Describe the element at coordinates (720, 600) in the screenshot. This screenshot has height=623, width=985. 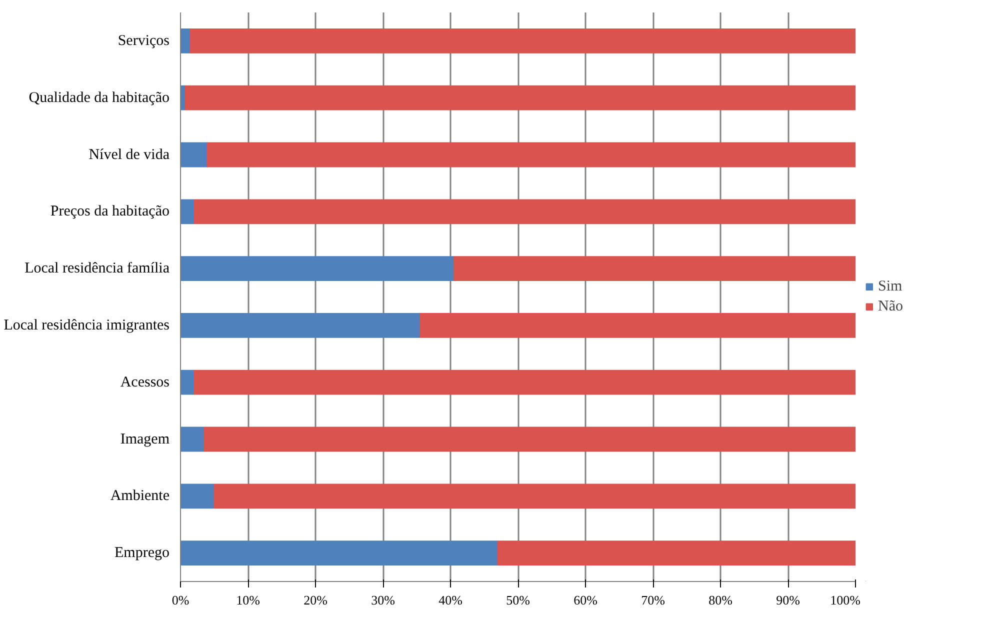
I see `x-tick-label: 80%` at that location.